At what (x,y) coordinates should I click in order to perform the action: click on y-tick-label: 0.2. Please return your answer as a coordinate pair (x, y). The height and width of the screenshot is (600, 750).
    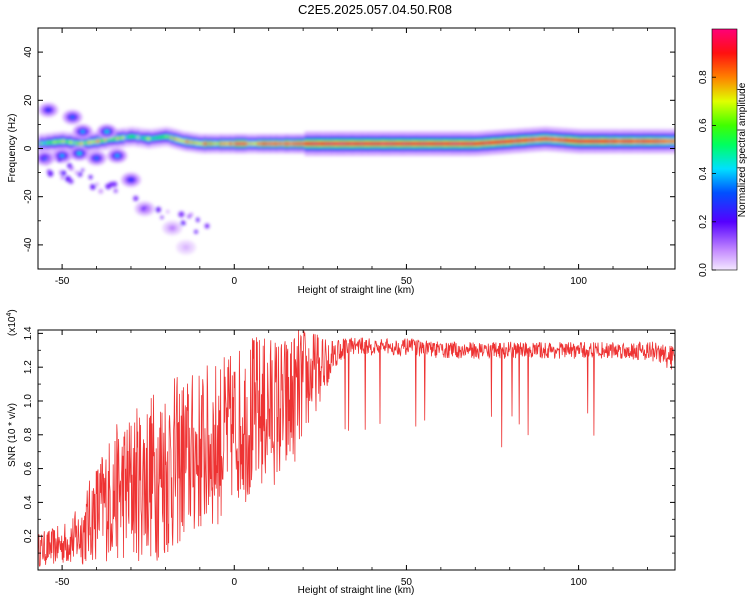
    Looking at the image, I should click on (28, 536).